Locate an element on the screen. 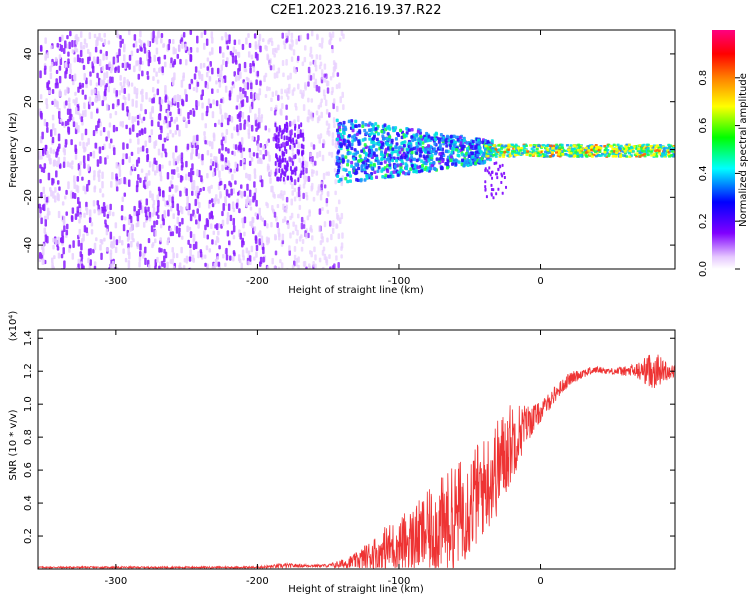 This screenshot has width=750, height=600. top-x-tick-label: -300 is located at coordinates (116, 281).